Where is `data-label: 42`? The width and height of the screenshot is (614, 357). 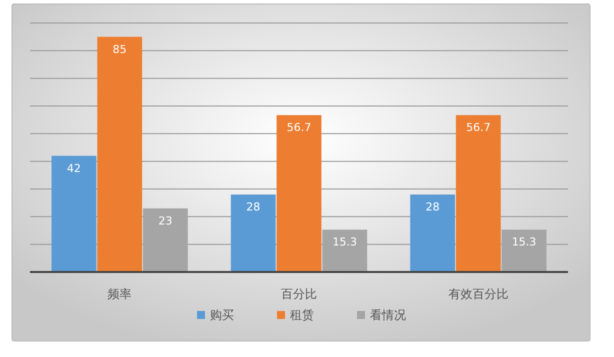 data-label: 42 is located at coordinates (73, 168).